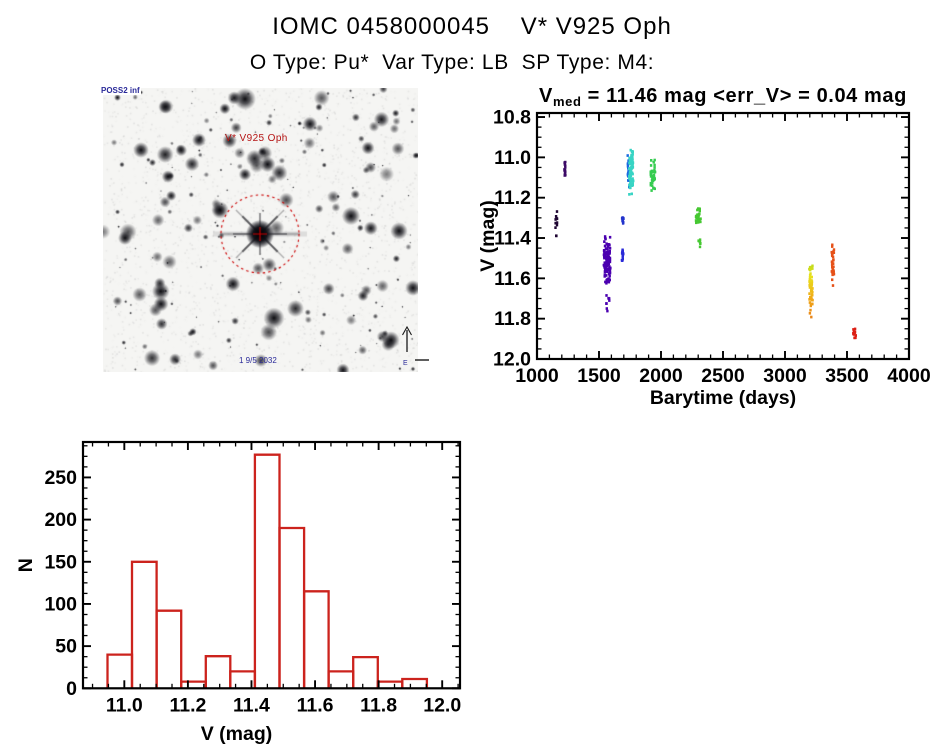 Image resolution: width=944 pixels, height=747 pixels. Describe the element at coordinates (512, 360) in the screenshot. I see `y-axis-tick-label: 12.0` at that location.